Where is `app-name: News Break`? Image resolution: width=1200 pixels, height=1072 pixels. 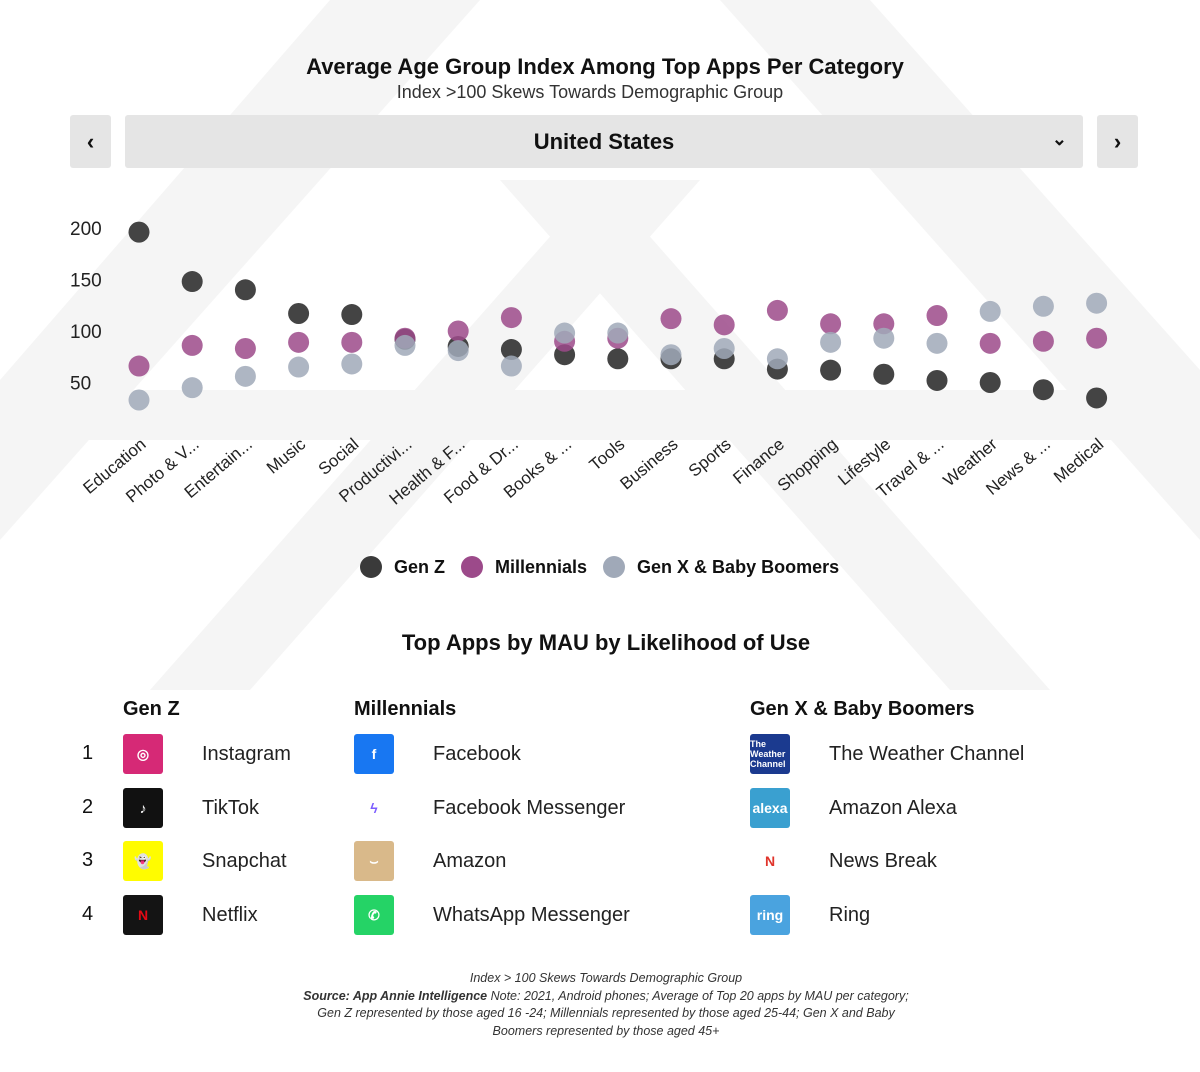 app-name: News Break is located at coordinates (883, 860).